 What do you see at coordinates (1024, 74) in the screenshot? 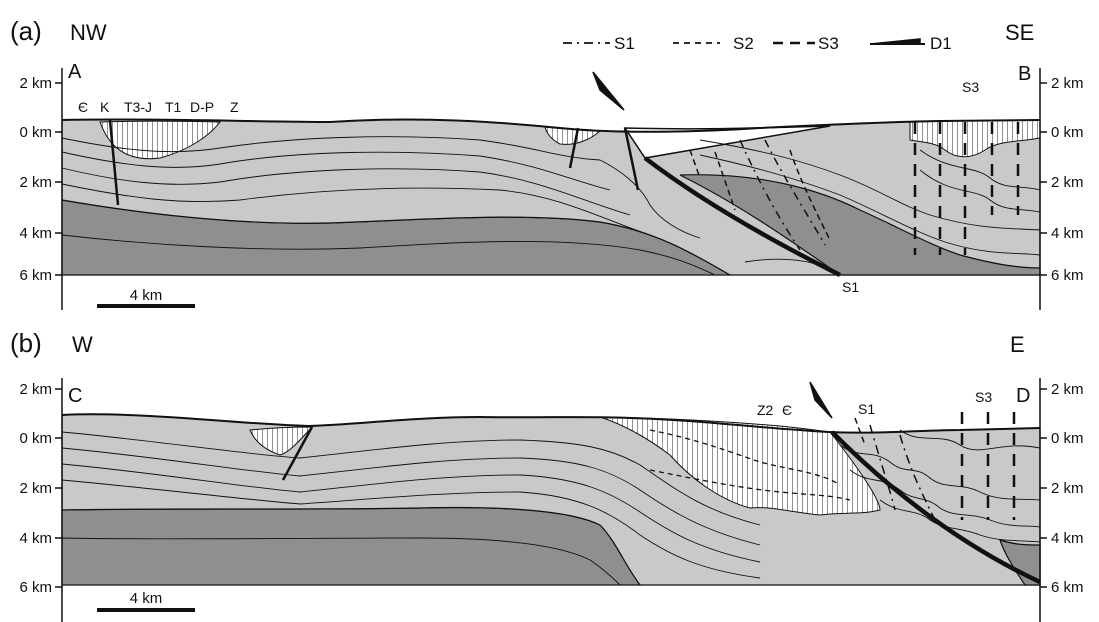
I see `panel-a-end-point: B` at bounding box center [1024, 74].